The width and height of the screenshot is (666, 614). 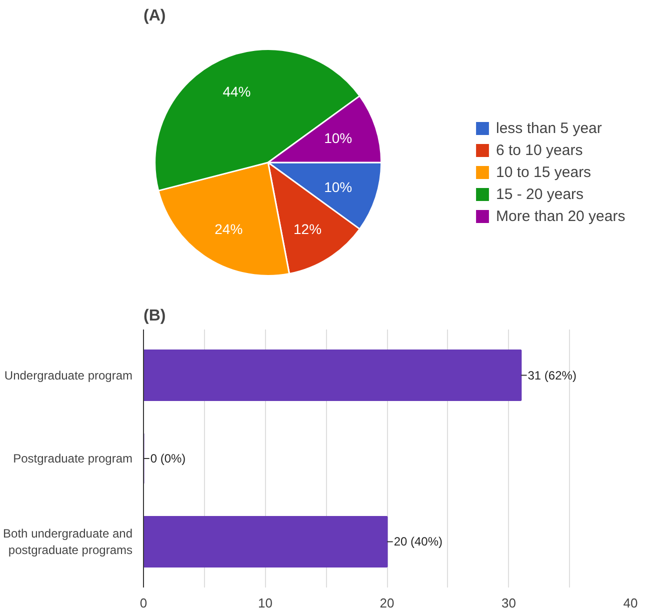 I want to click on x-tick-label: 40, so click(x=630, y=603).